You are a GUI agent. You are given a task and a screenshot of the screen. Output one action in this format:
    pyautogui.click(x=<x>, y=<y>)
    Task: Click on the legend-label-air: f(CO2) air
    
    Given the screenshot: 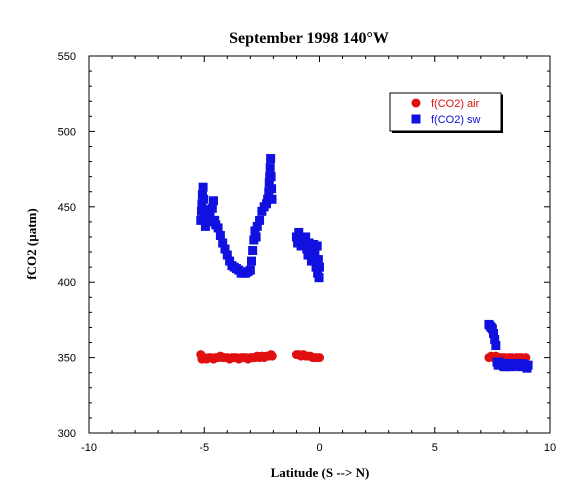 What is the action you would take?
    pyautogui.click(x=455, y=104)
    